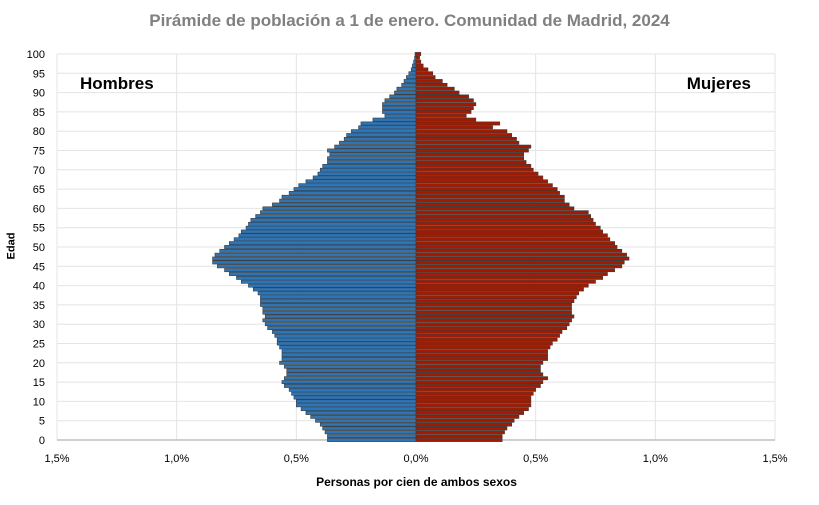  What do you see at coordinates (39, 132) in the screenshot?
I see `y-tick-label: 80` at bounding box center [39, 132].